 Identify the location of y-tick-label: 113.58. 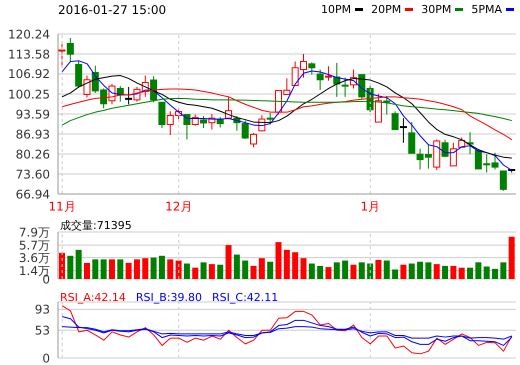
(29, 54).